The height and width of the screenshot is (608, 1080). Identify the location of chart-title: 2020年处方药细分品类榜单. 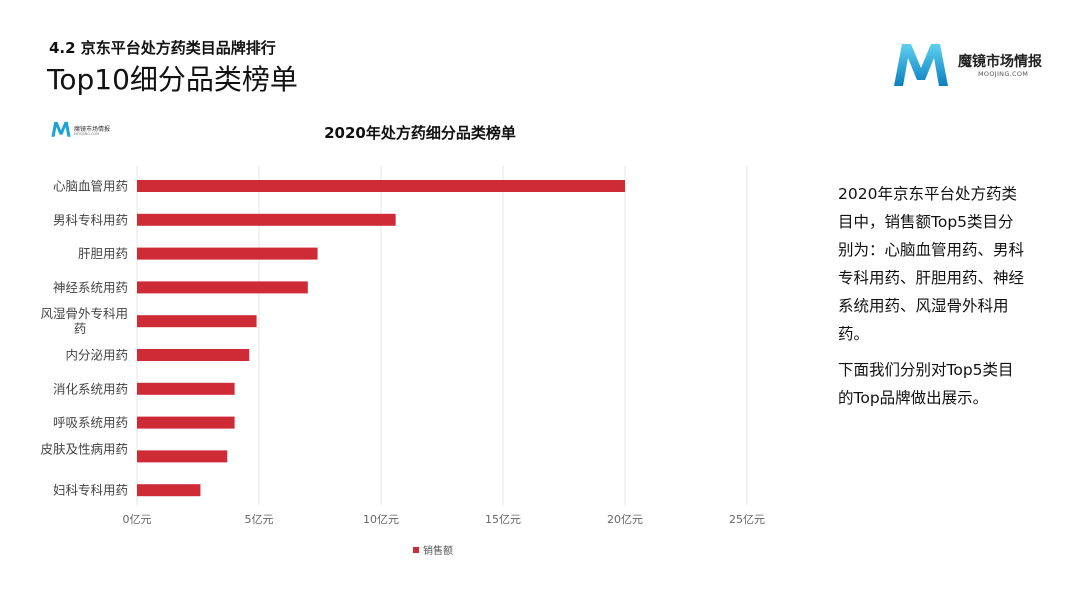
(420, 133).